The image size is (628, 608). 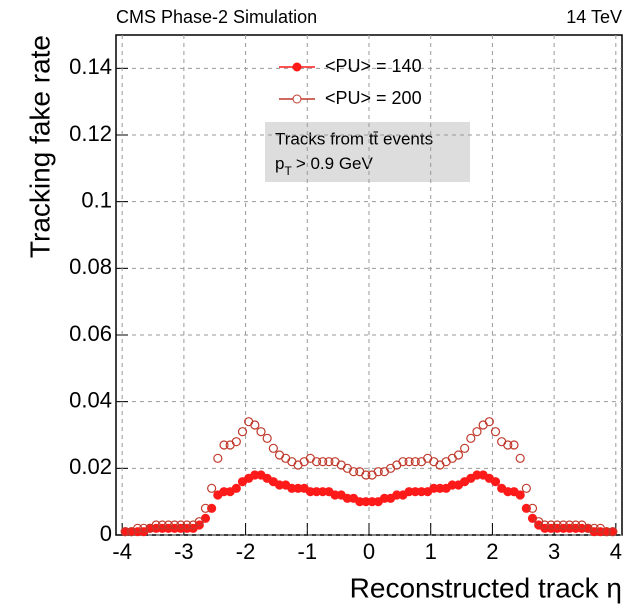 What do you see at coordinates (288, 171) in the screenshot?
I see `annotation-sub: T` at bounding box center [288, 171].